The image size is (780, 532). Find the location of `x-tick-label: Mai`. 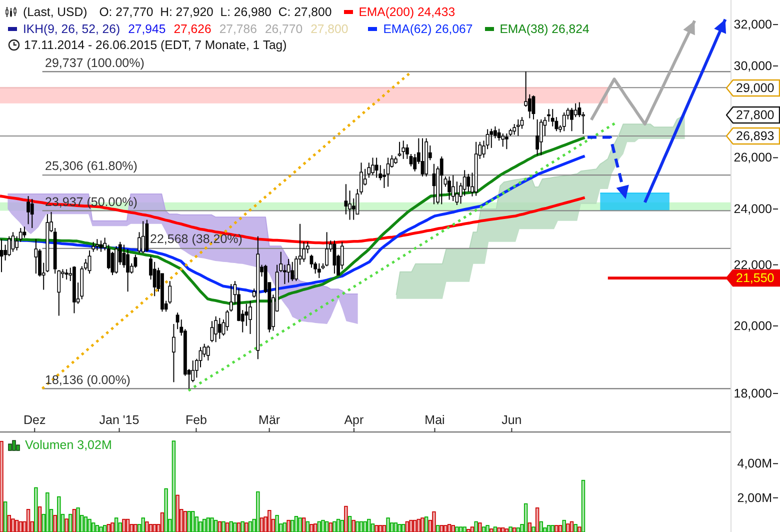

x-tick-label: Mai is located at coordinates (434, 420).